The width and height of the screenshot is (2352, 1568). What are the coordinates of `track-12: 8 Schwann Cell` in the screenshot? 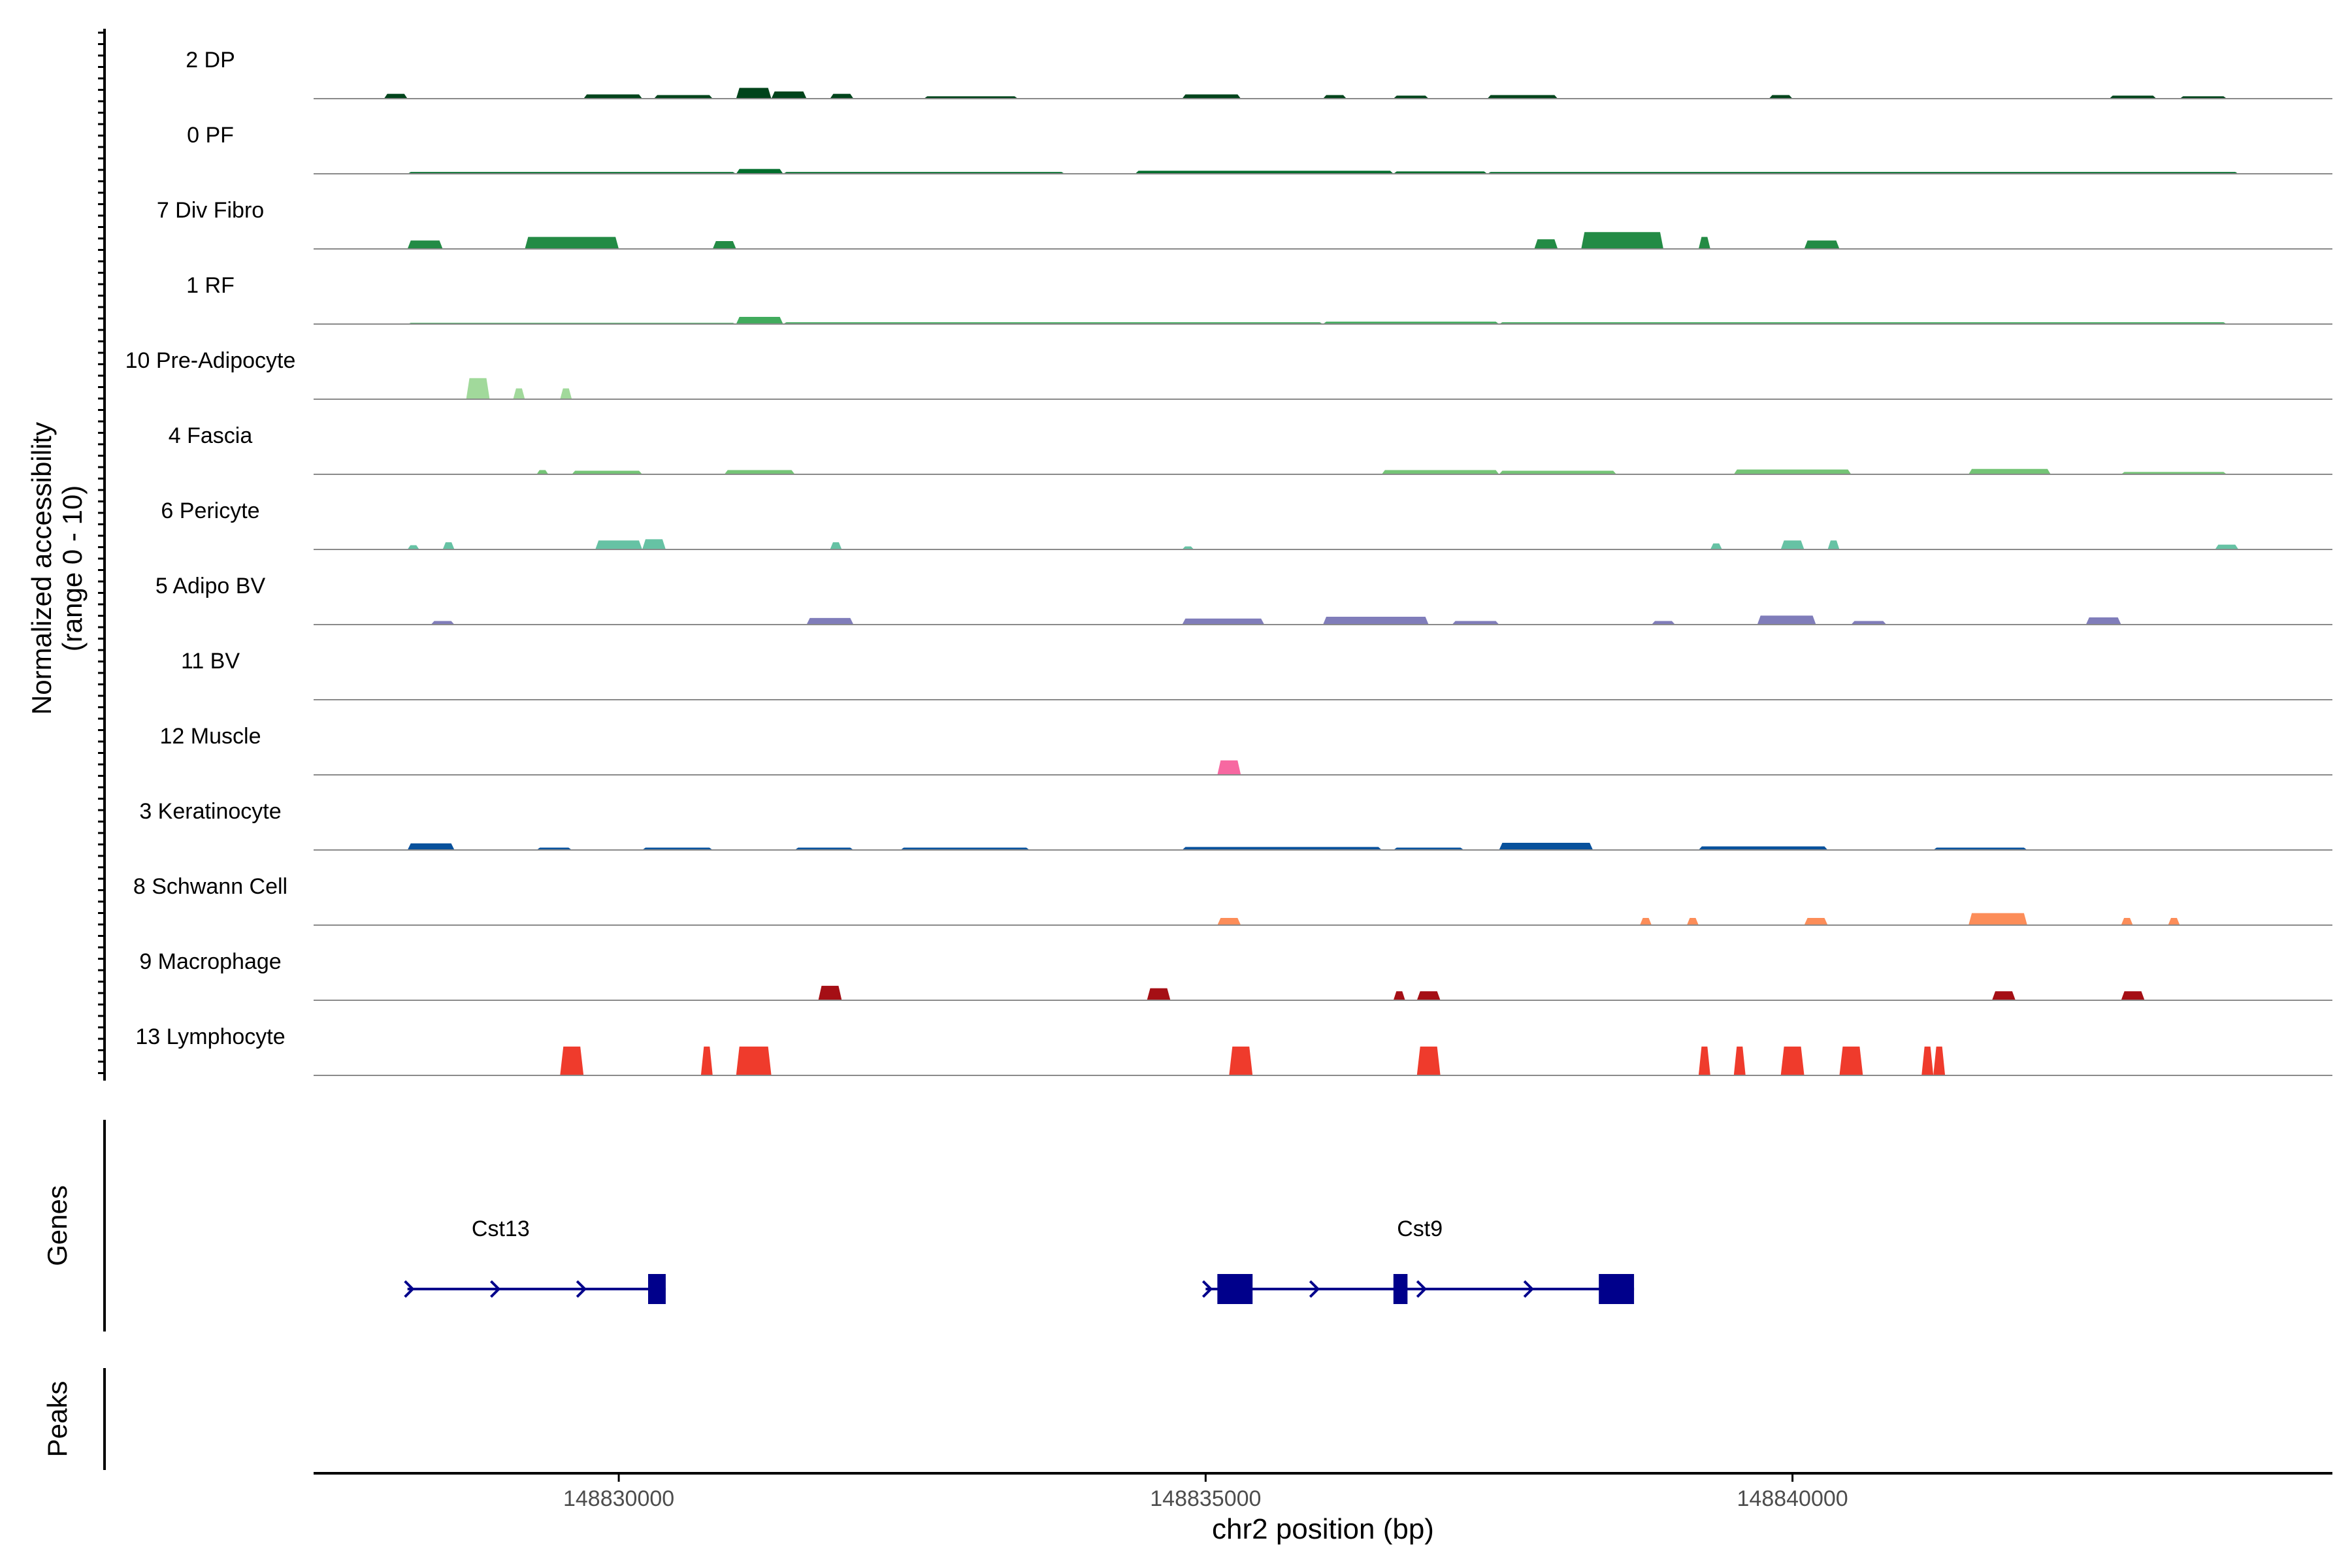 It's located at (1232, 900).